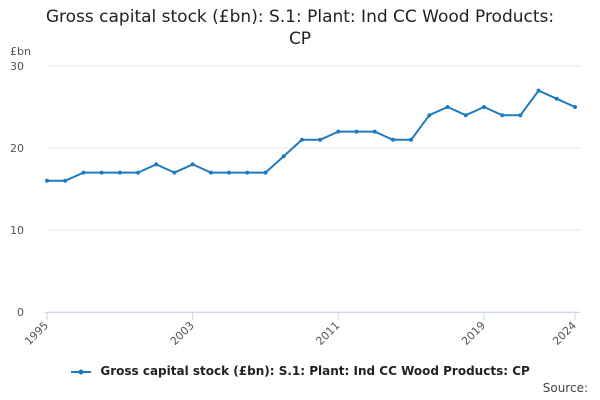 Image resolution: width=600 pixels, height=400 pixels. What do you see at coordinates (565, 388) in the screenshot?
I see `source-label: Source:` at bounding box center [565, 388].